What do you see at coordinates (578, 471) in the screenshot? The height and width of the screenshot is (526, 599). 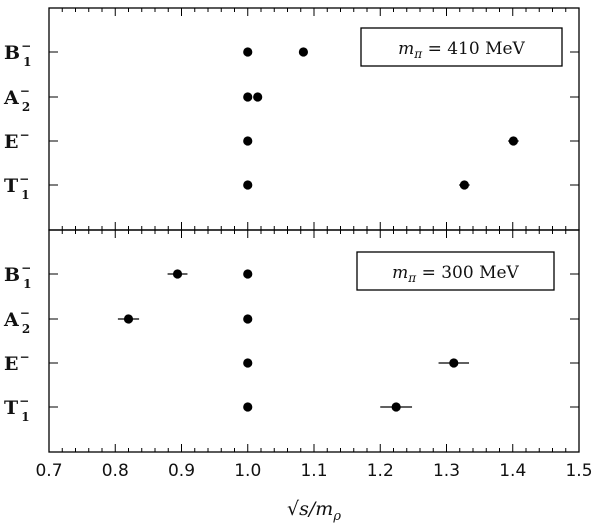 I see `x-tick-label: 1.5` at bounding box center [578, 471].